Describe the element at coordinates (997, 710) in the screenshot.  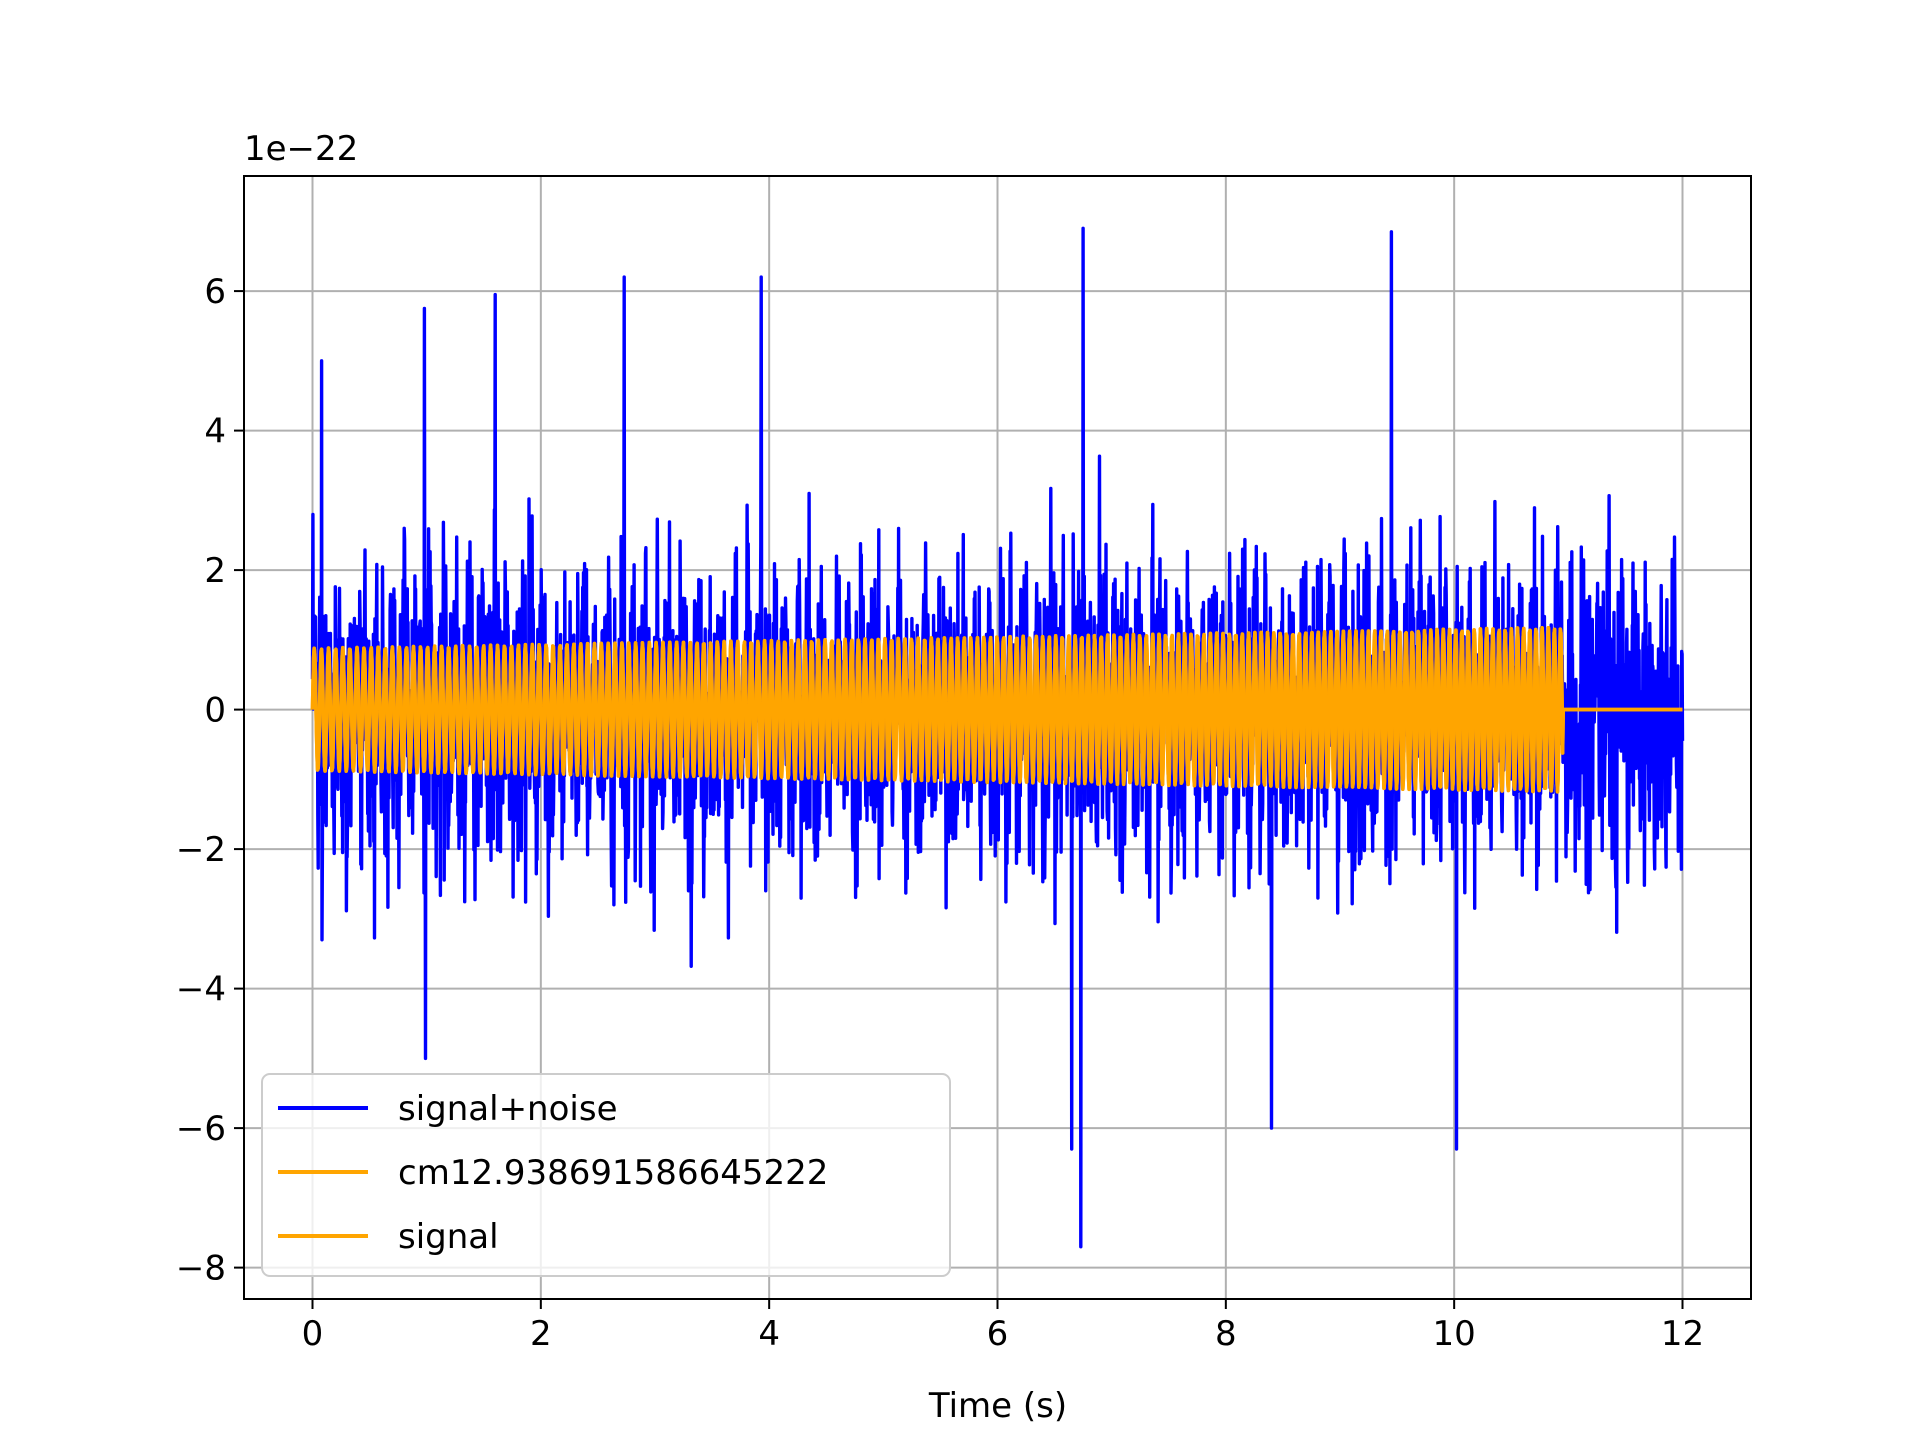
I see `series-line-signal` at that location.